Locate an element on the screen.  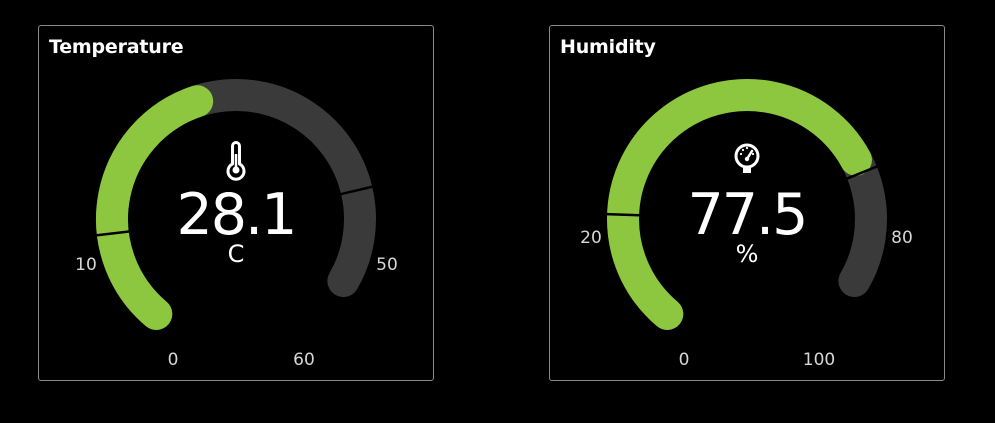
gauge-max-label: 100 is located at coordinates (819, 360).